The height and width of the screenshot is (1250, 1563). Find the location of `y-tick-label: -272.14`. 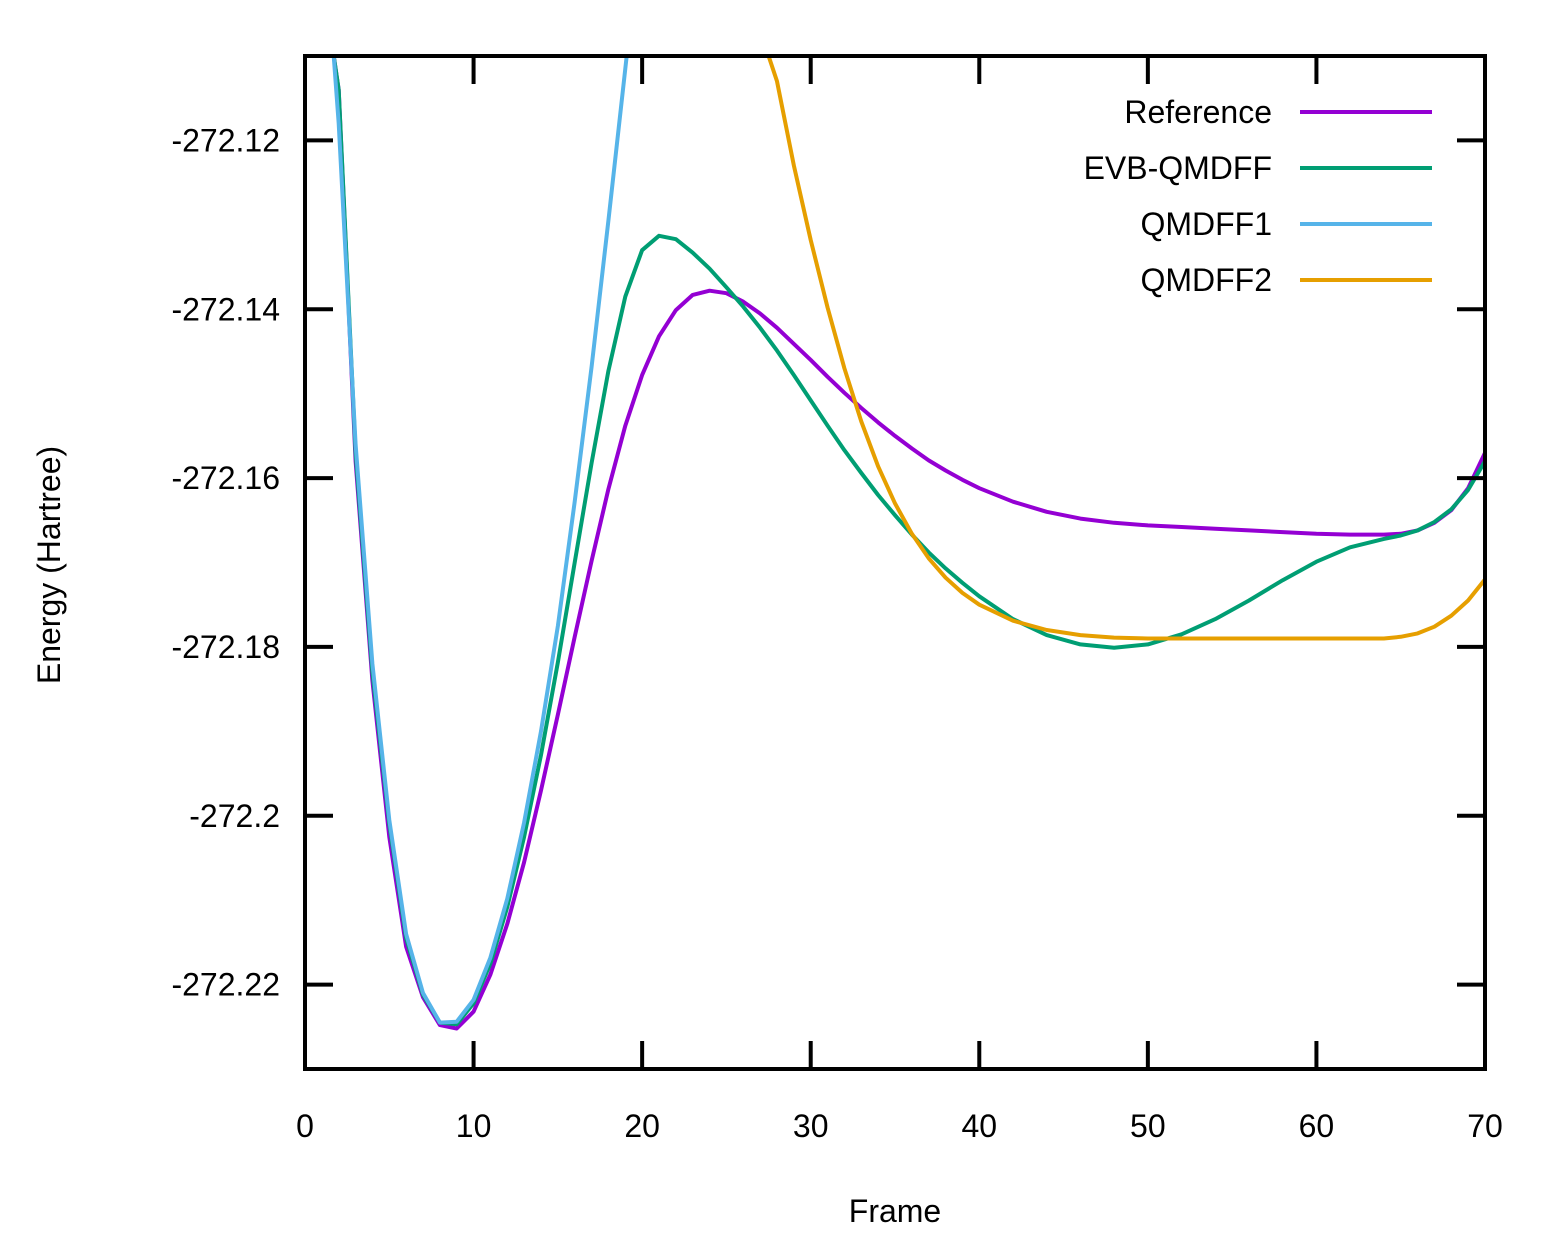

y-tick-label: -272.14 is located at coordinates (225, 309).